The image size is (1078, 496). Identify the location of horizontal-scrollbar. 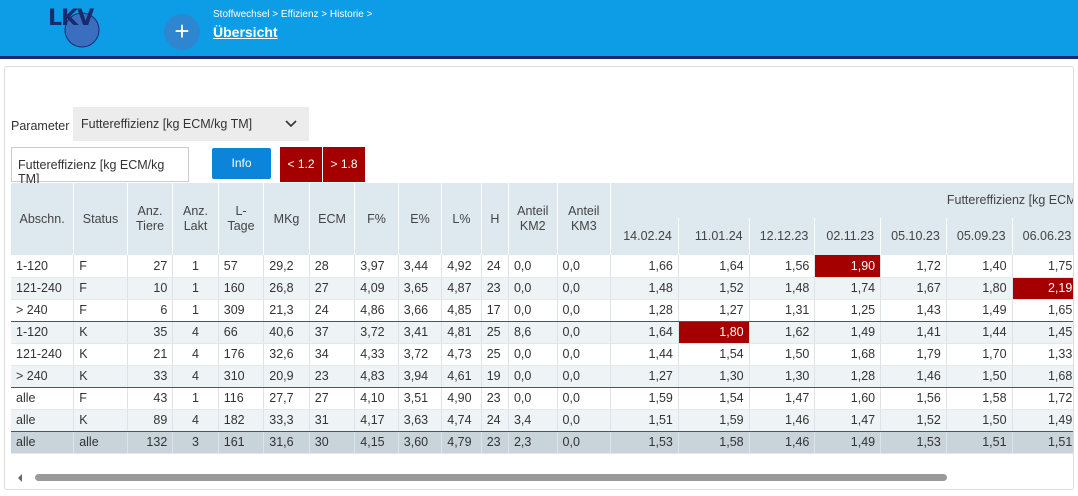
(542, 478).